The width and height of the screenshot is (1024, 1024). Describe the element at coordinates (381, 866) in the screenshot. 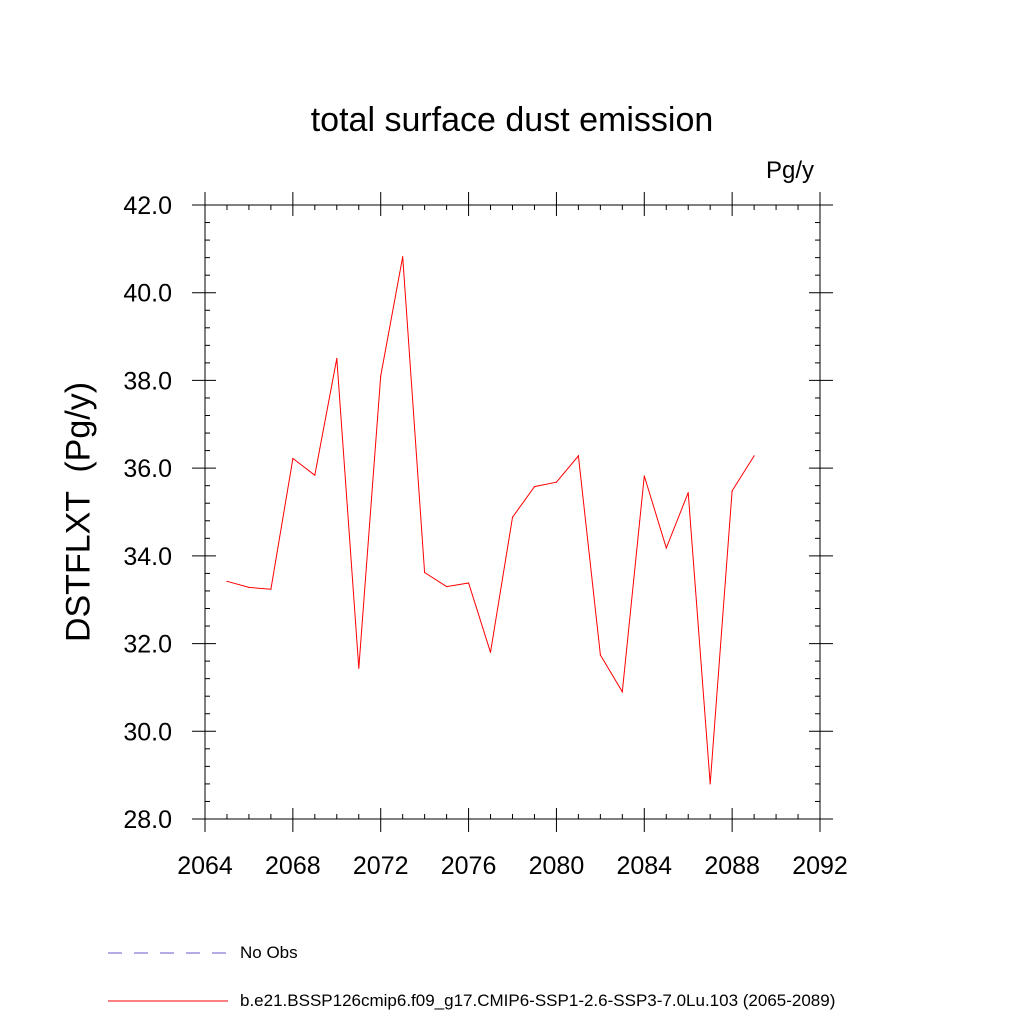

I see `x-tick-label: 2072` at that location.